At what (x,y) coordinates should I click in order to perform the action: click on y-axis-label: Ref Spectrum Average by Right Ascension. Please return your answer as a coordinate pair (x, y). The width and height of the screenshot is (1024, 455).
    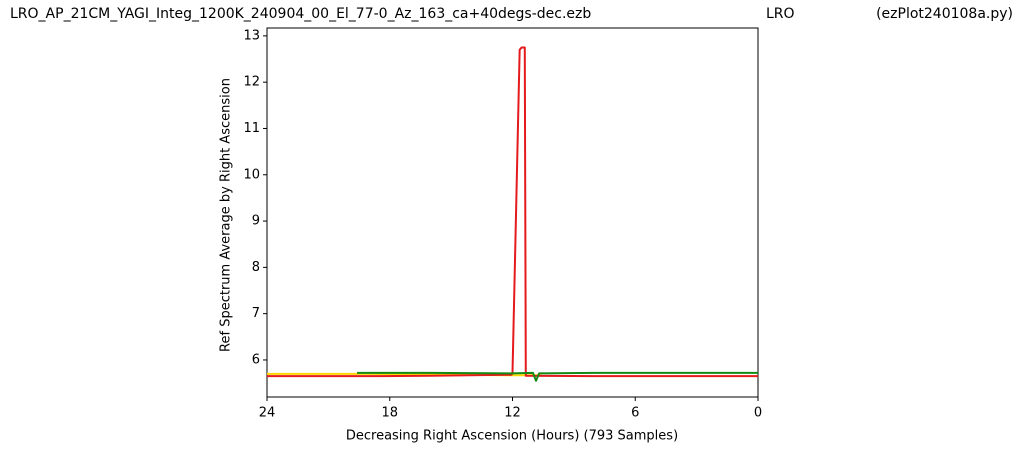
    Looking at the image, I should click on (226, 215).